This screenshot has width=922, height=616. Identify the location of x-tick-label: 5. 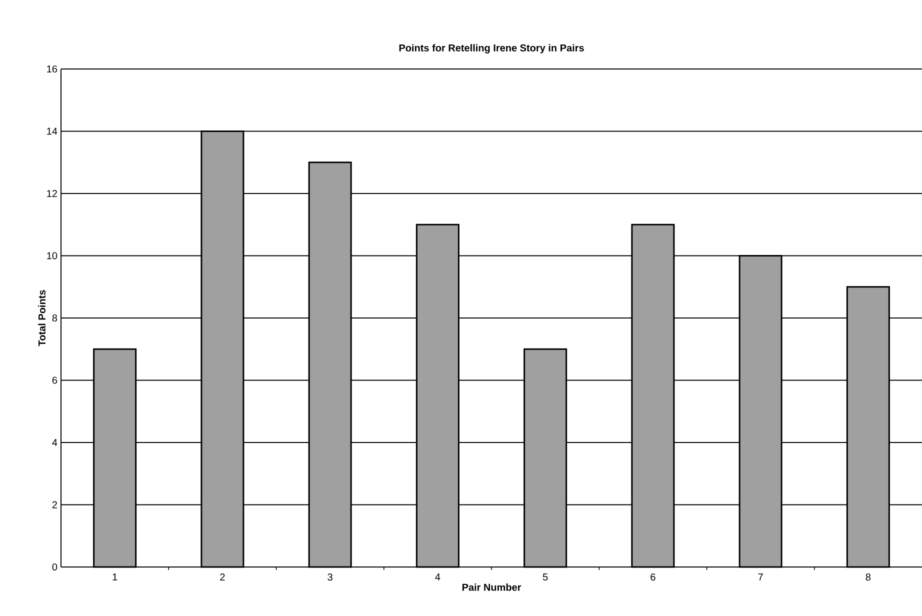
(545, 577).